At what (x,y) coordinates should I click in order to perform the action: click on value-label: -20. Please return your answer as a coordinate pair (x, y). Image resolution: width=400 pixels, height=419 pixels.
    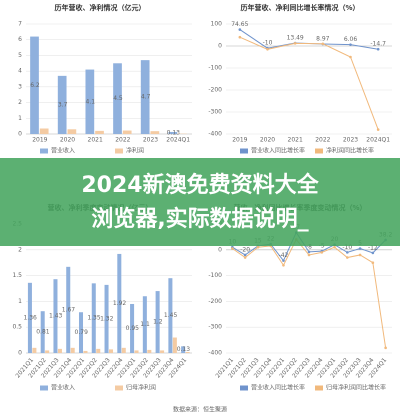
    Looking at the image, I should click on (245, 249).